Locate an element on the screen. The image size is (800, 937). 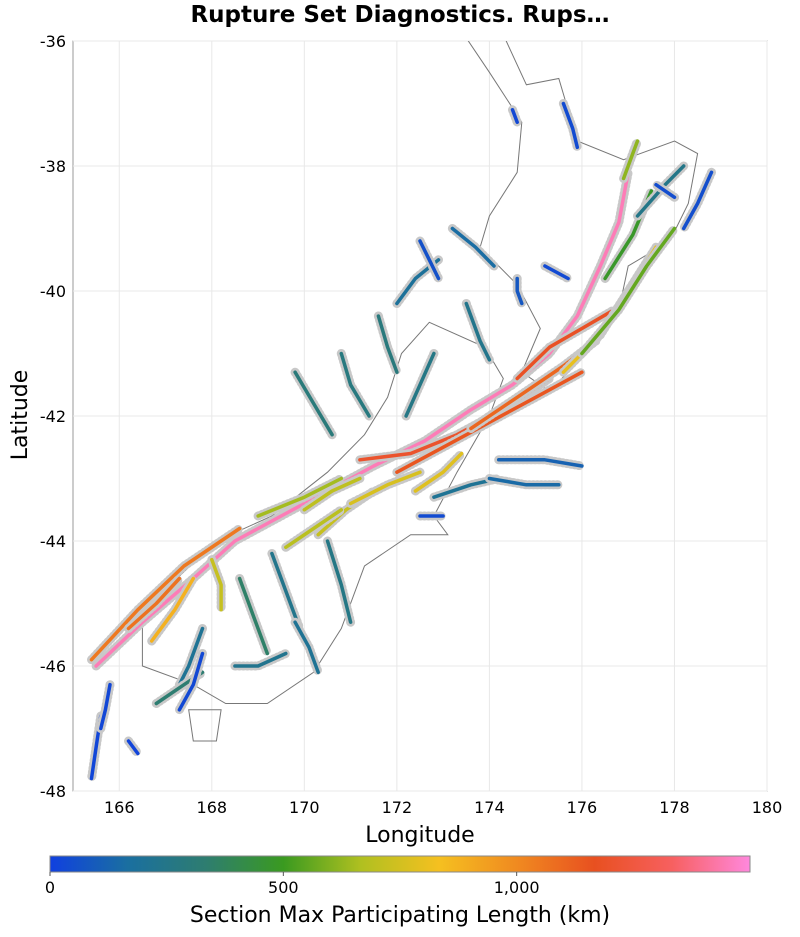
y-tick-label: -44 is located at coordinates (53, 541).